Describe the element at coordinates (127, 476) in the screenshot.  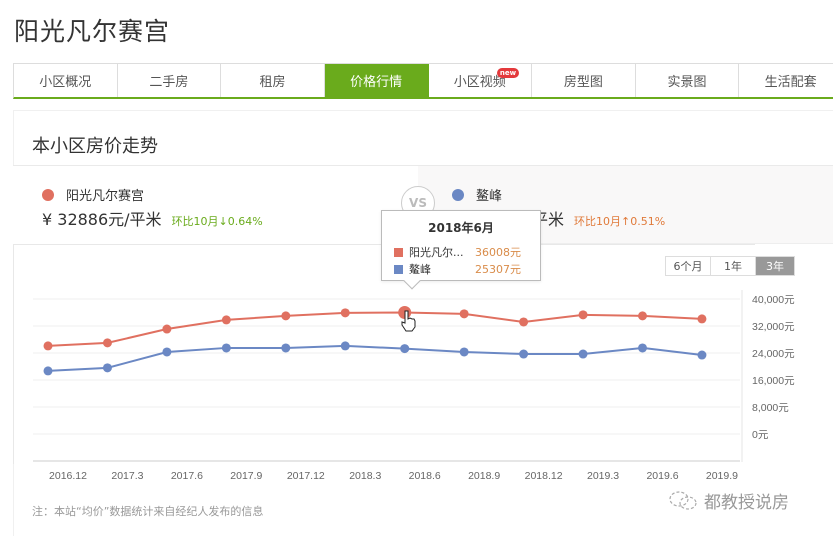
I see `x-tick-label: 2017.3` at that location.